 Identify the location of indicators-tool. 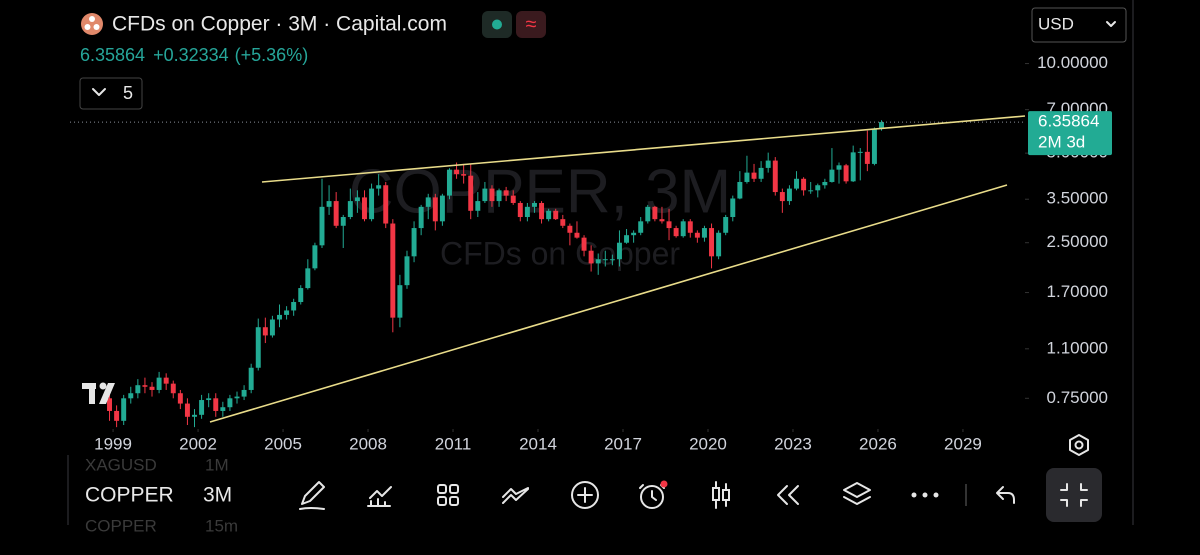
(379, 496).